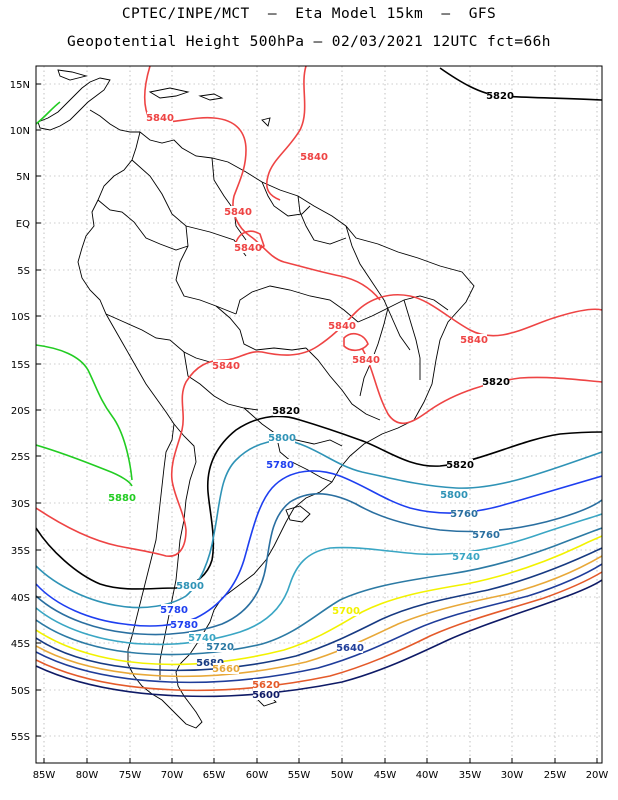 This screenshot has width=618, height=800. I want to click on longitude-tick-label: 55W, so click(299, 775).